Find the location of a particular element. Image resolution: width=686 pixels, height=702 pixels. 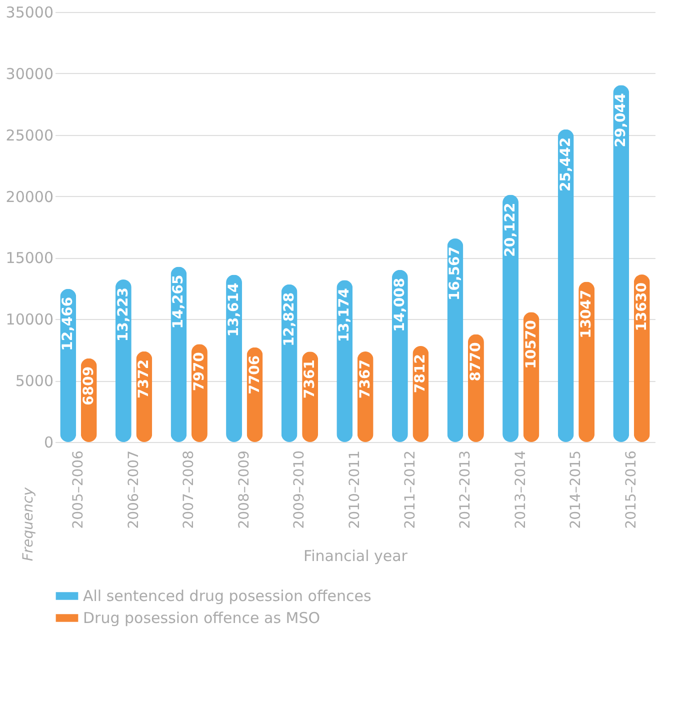

data-label: 8770 is located at coordinates (476, 362).